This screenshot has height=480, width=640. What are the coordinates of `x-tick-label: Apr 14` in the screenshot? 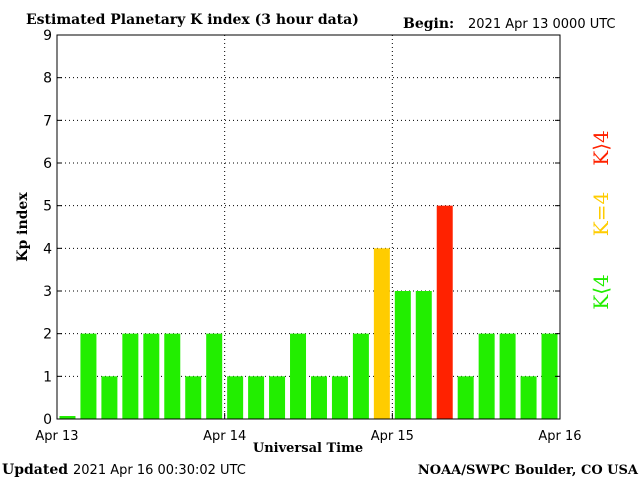 It's located at (224, 436).